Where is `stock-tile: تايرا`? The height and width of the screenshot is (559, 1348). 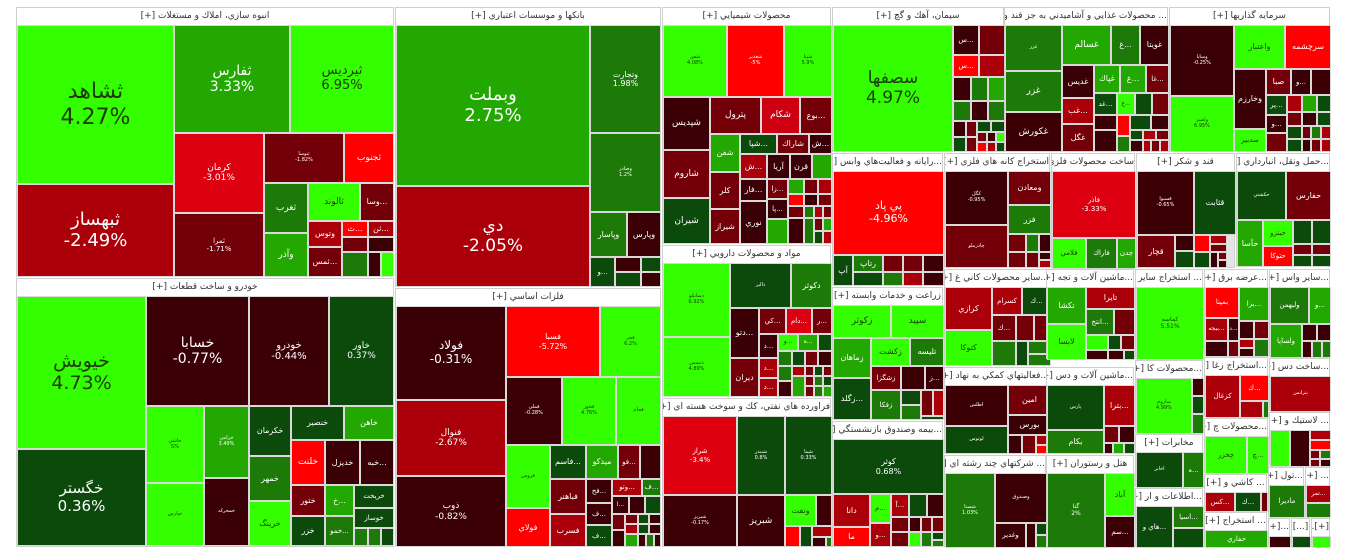 stock-tile: تايرا is located at coordinates (1110, 298).